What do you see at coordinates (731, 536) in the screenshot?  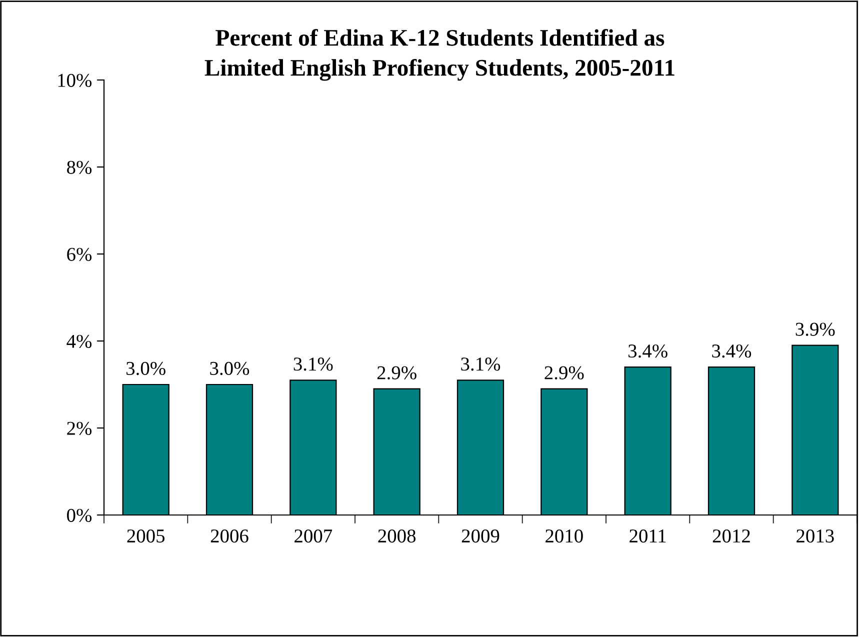 I see `x-tick-label: 2012` at bounding box center [731, 536].